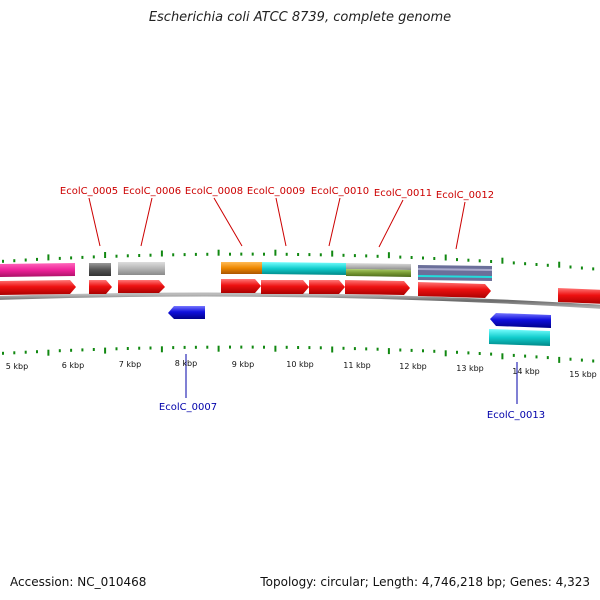 This screenshot has height=600, width=600. Describe the element at coordinates (378, 273) in the screenshot. I see `category-bar-olive` at that location.